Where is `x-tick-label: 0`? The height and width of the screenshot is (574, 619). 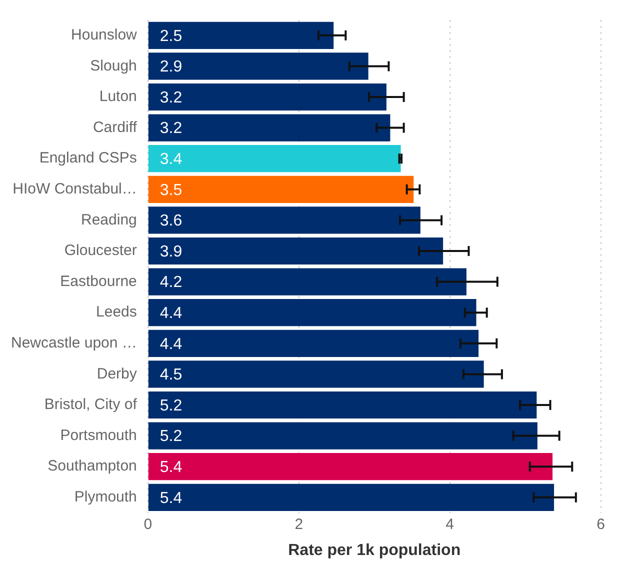 x-tick-label: 0 is located at coordinates (148, 524).